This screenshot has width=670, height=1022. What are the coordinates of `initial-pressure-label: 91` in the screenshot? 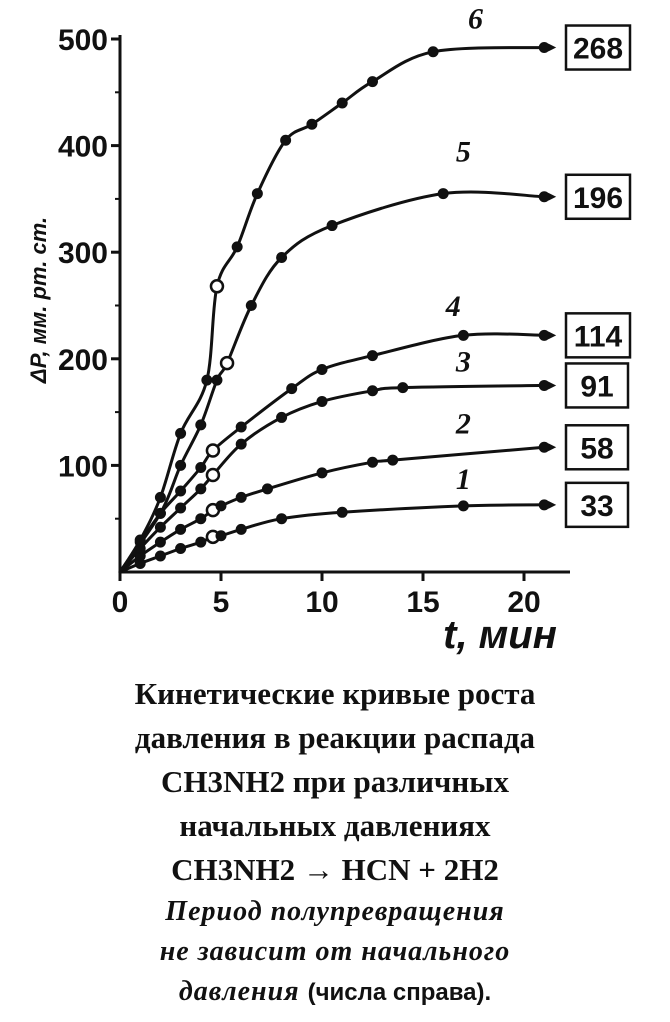 It's located at (596, 386).